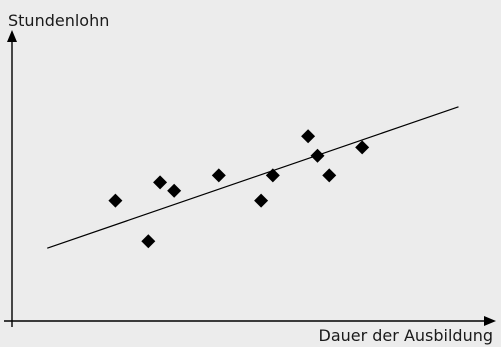 This screenshot has width=501, height=347. What do you see at coordinates (490, 321) in the screenshot?
I see `x-axis-arrow` at bounding box center [490, 321].